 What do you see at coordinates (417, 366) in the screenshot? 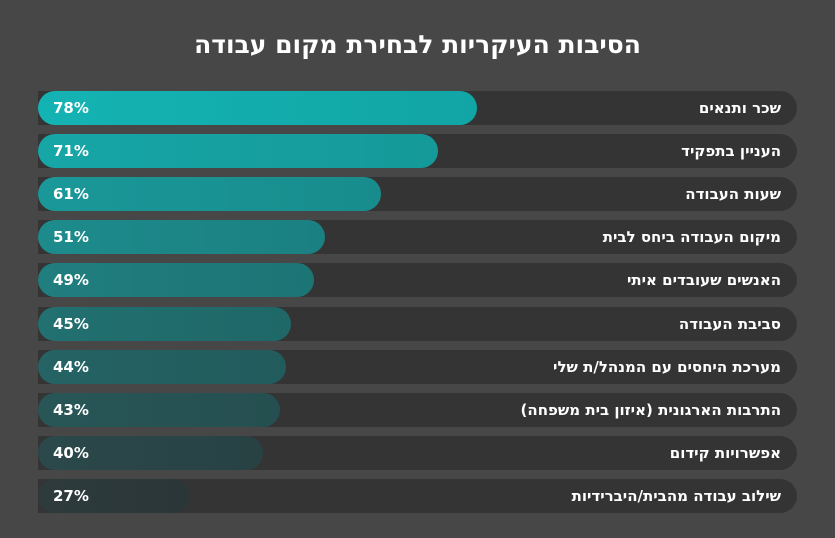
I see `bar-track: 44% מערכת היחסים עם המנהל/ת שלי` at bounding box center [417, 366].